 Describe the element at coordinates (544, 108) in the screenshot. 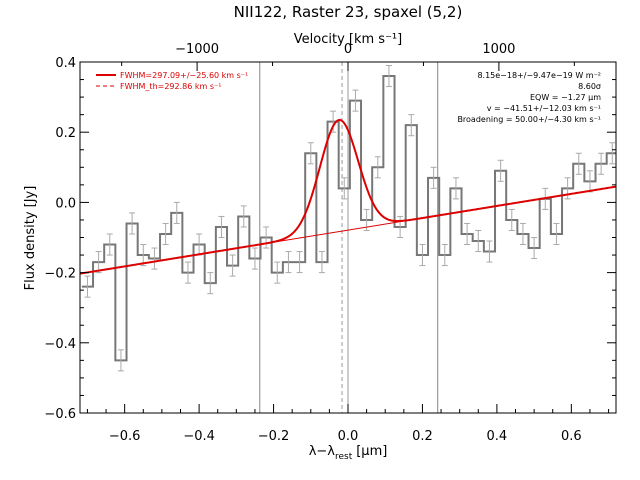

I see `annotation-velocity: v = −41.51+/−12.03 km s⁻¹` at that location.